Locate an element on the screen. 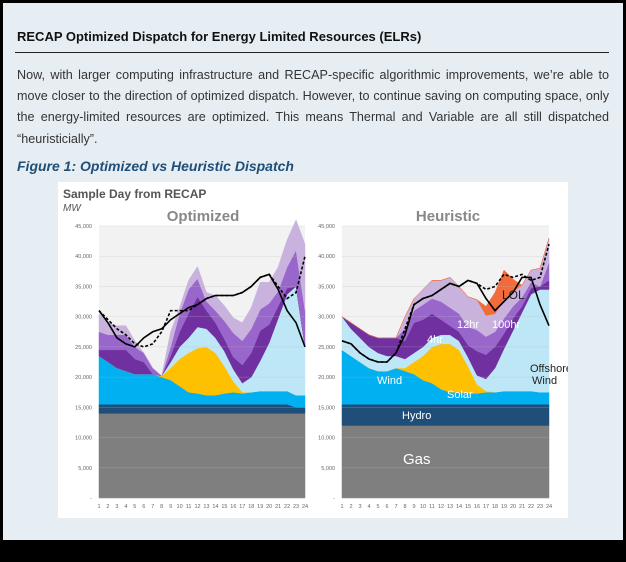 This screenshot has height=562, width=626. optimized-x-tick-label: 13 is located at coordinates (206, 507).